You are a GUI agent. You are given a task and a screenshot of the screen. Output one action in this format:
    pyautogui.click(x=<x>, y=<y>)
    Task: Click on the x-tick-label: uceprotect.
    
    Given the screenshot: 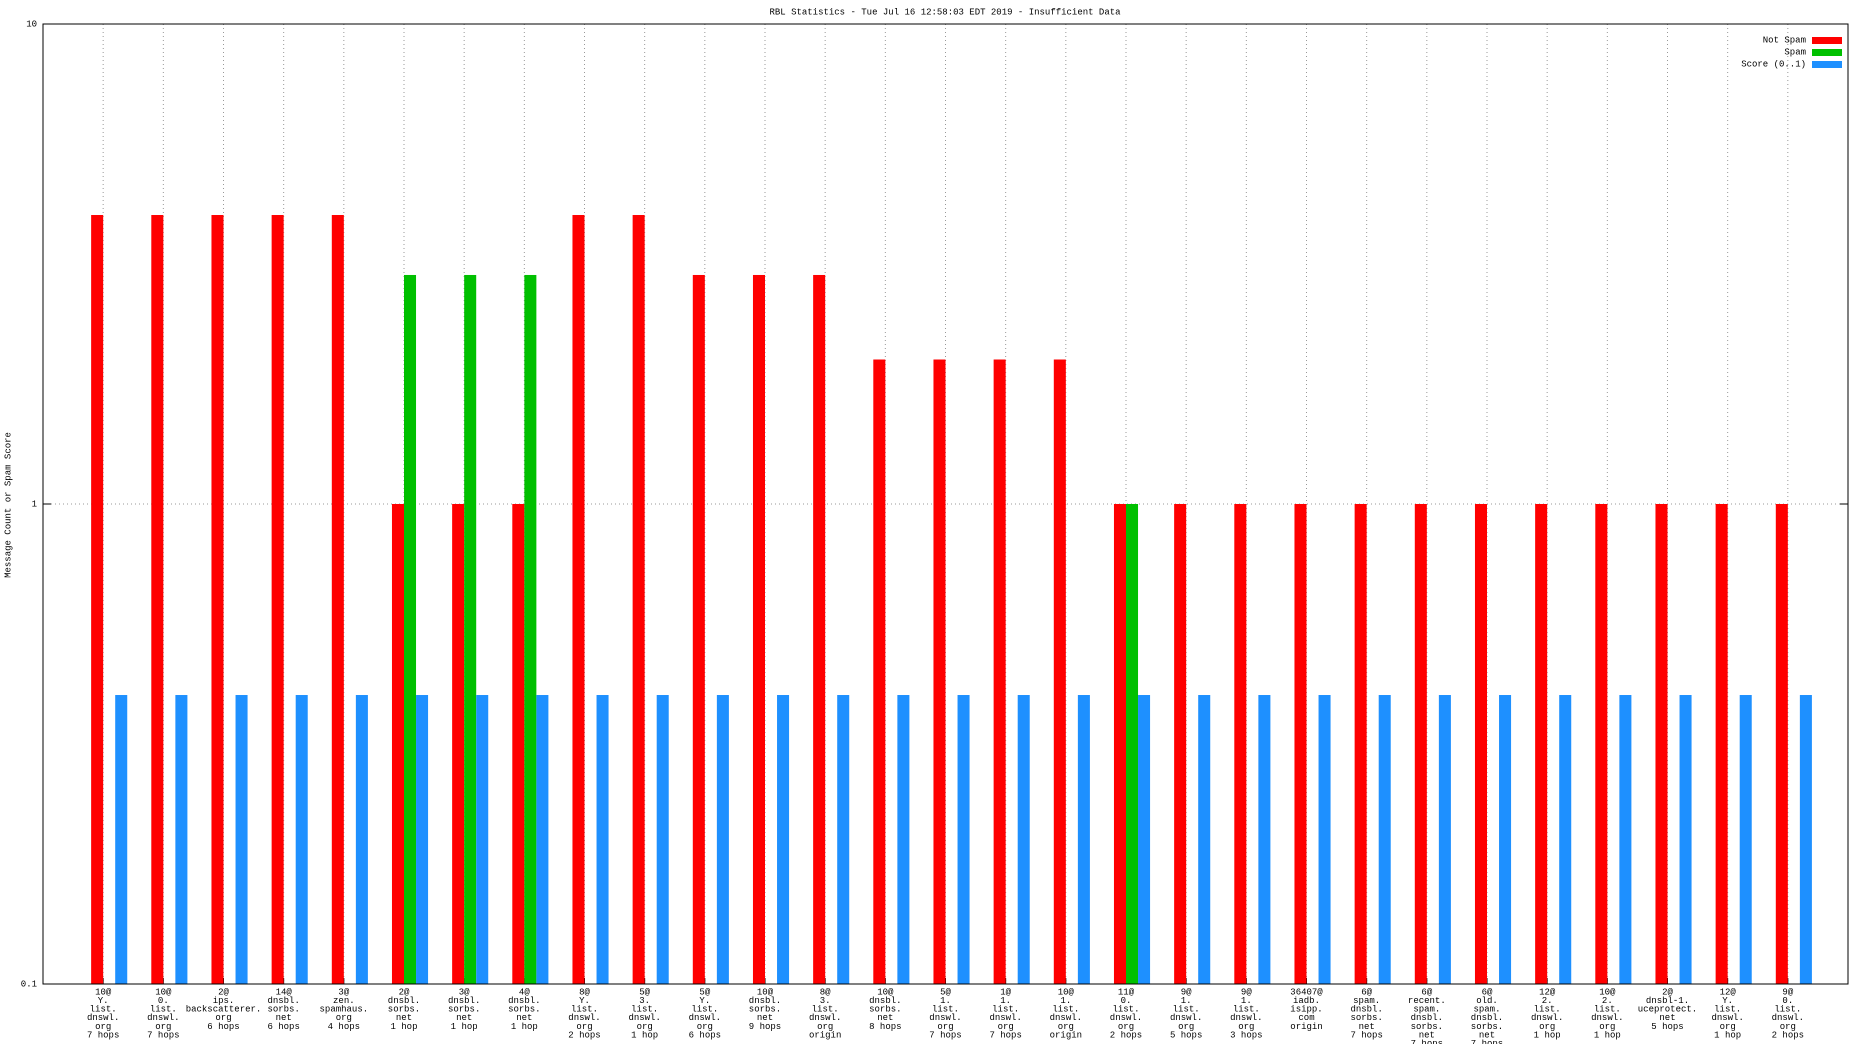 What is the action you would take?
    pyautogui.click(x=1667, y=1010)
    